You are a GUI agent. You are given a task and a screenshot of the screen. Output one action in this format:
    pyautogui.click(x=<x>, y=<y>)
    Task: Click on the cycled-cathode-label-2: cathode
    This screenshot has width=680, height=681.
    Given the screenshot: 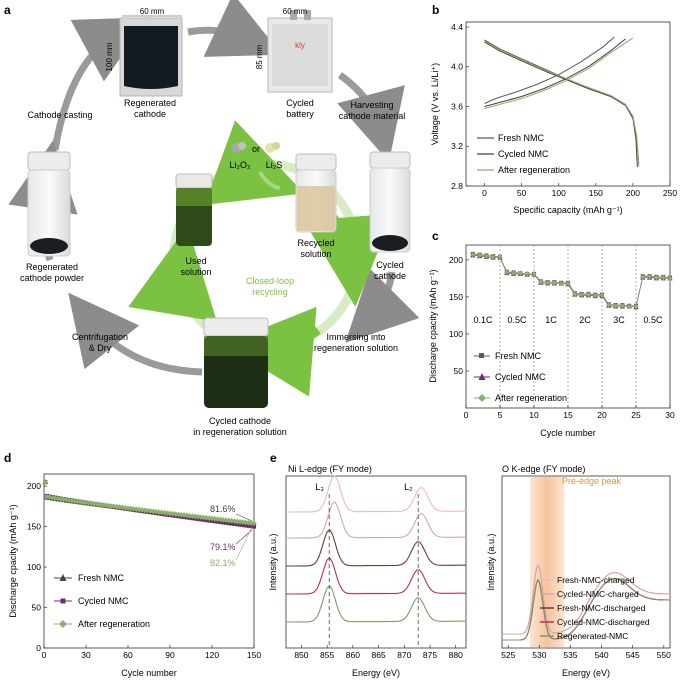 What is the action you would take?
    pyautogui.click(x=390, y=276)
    